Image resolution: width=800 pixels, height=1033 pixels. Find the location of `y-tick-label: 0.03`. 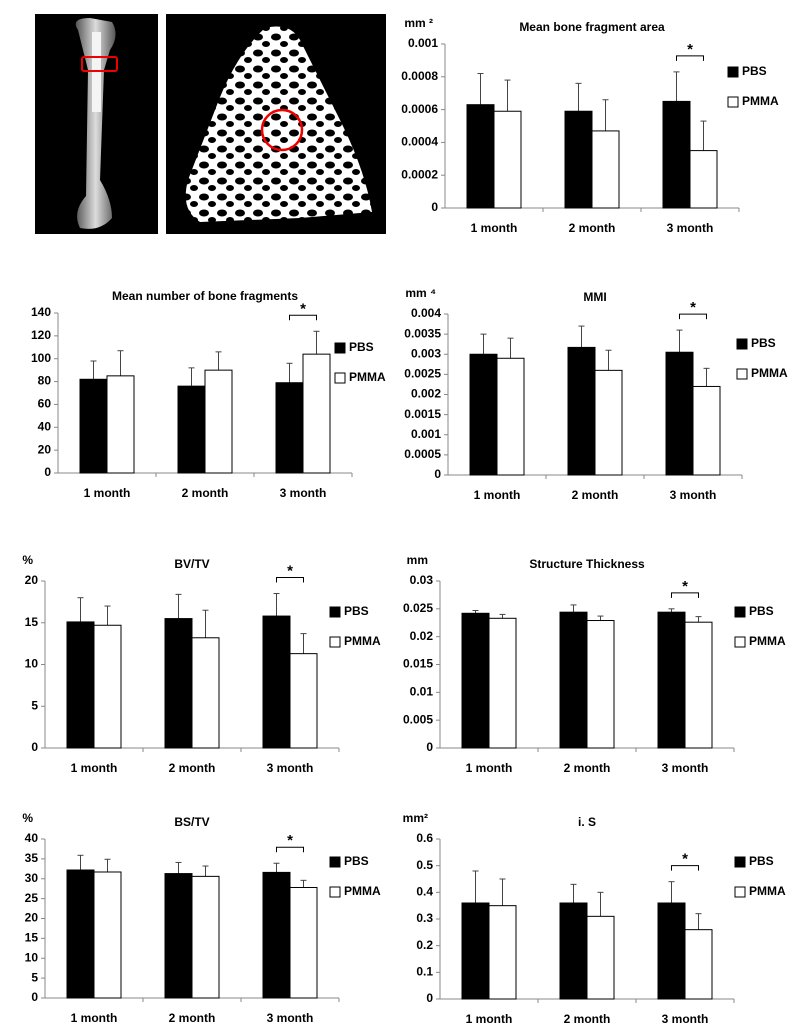

y-tick-label: 0.03 is located at coordinates (422, 580).